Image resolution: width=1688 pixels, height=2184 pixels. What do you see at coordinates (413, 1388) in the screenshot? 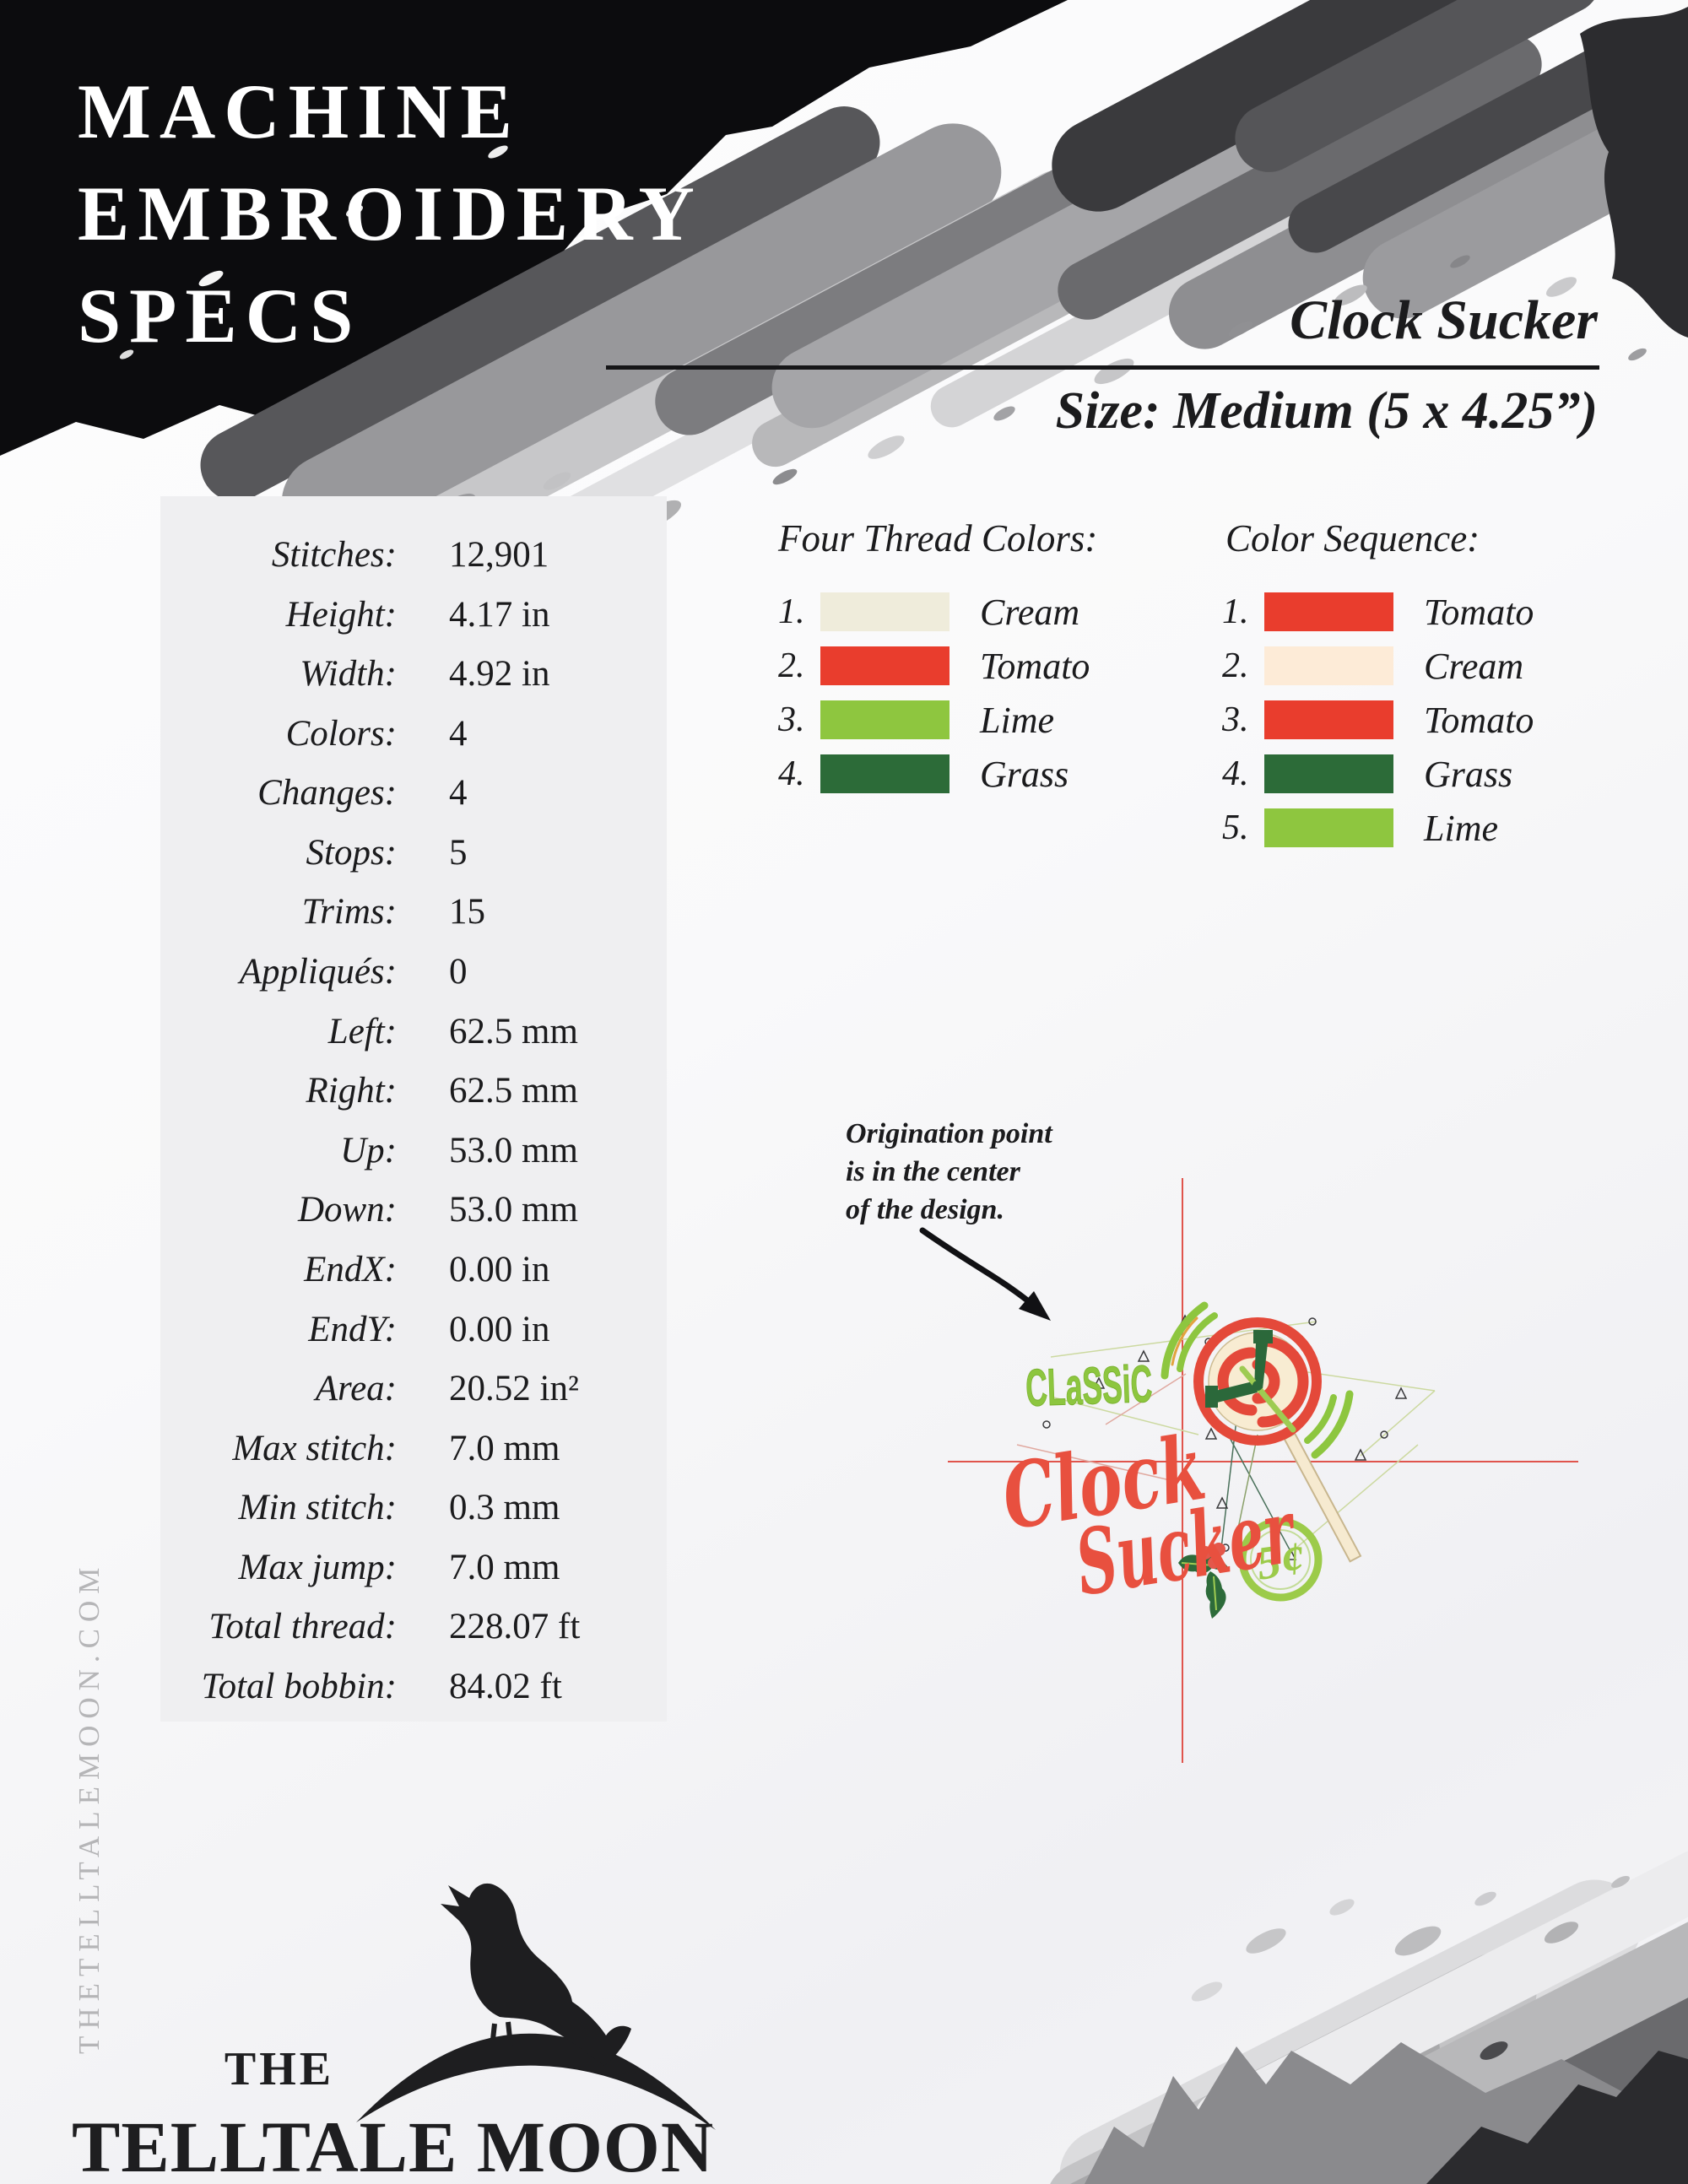
I see `spec-row: Area: 20.52 in²` at bounding box center [413, 1388].